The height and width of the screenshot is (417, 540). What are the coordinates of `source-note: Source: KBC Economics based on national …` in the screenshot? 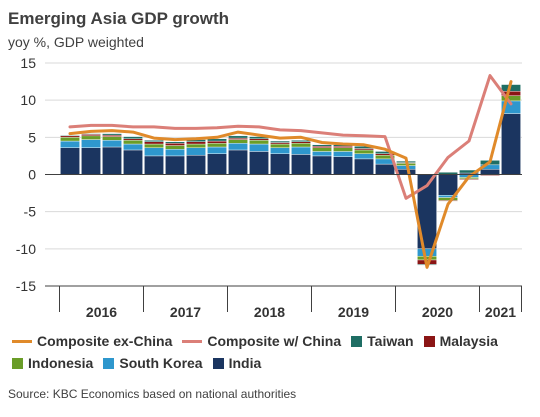 It's located at (152, 394).